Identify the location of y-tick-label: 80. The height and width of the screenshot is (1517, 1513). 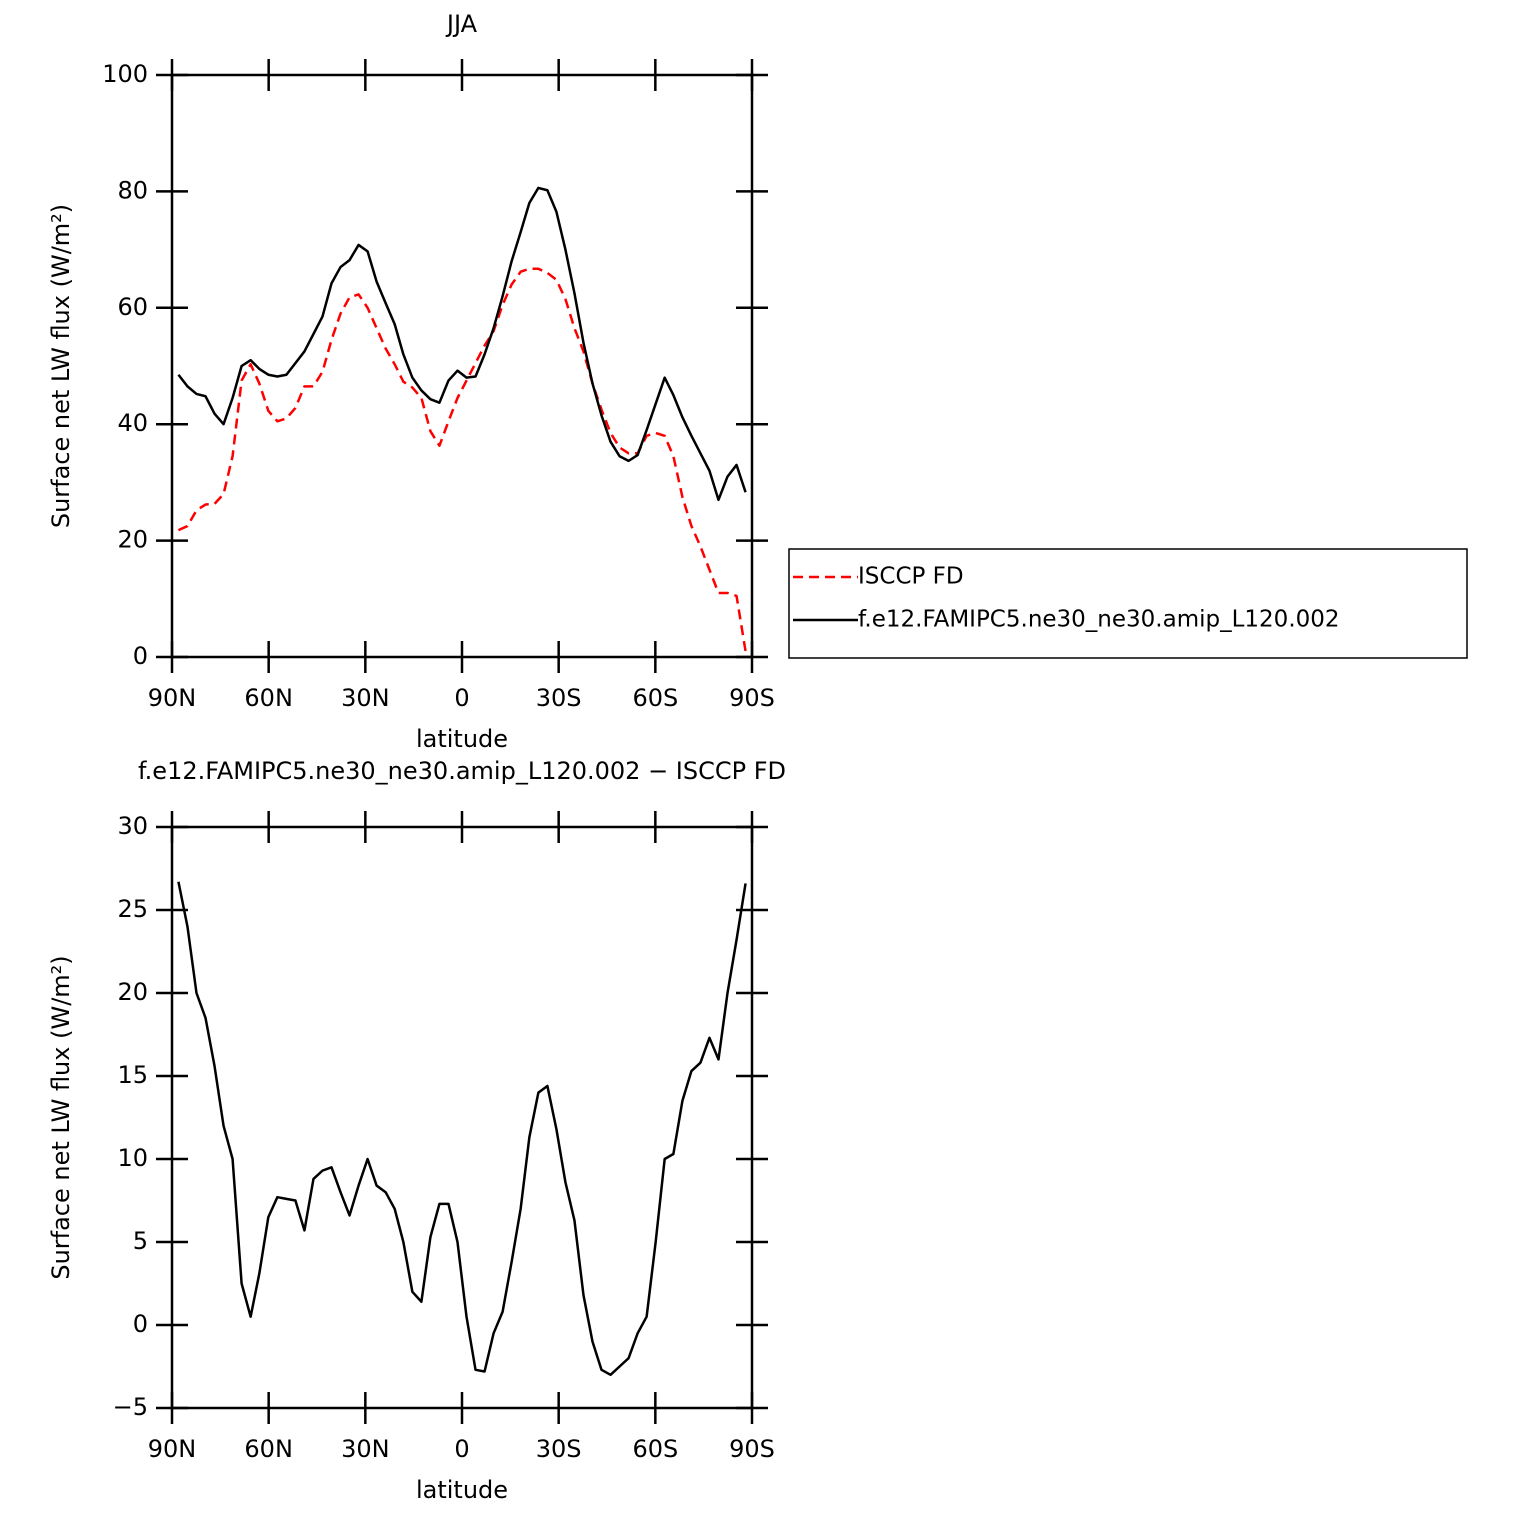
(132, 190).